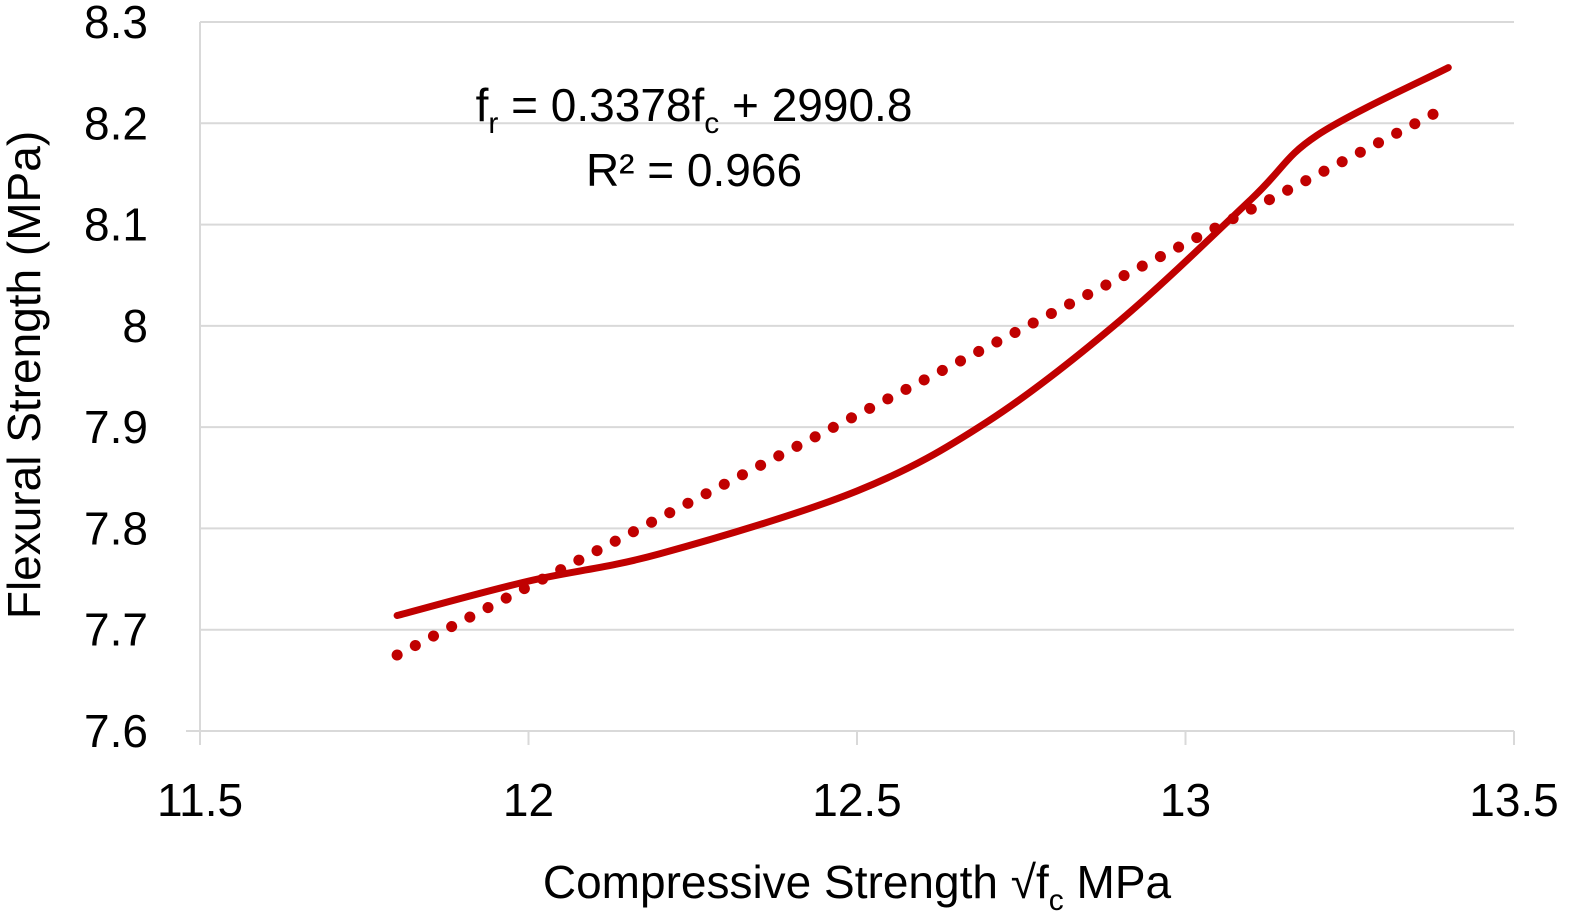  Describe the element at coordinates (601, 105) in the screenshot. I see `eq-coef: = 0.3378f` at that location.